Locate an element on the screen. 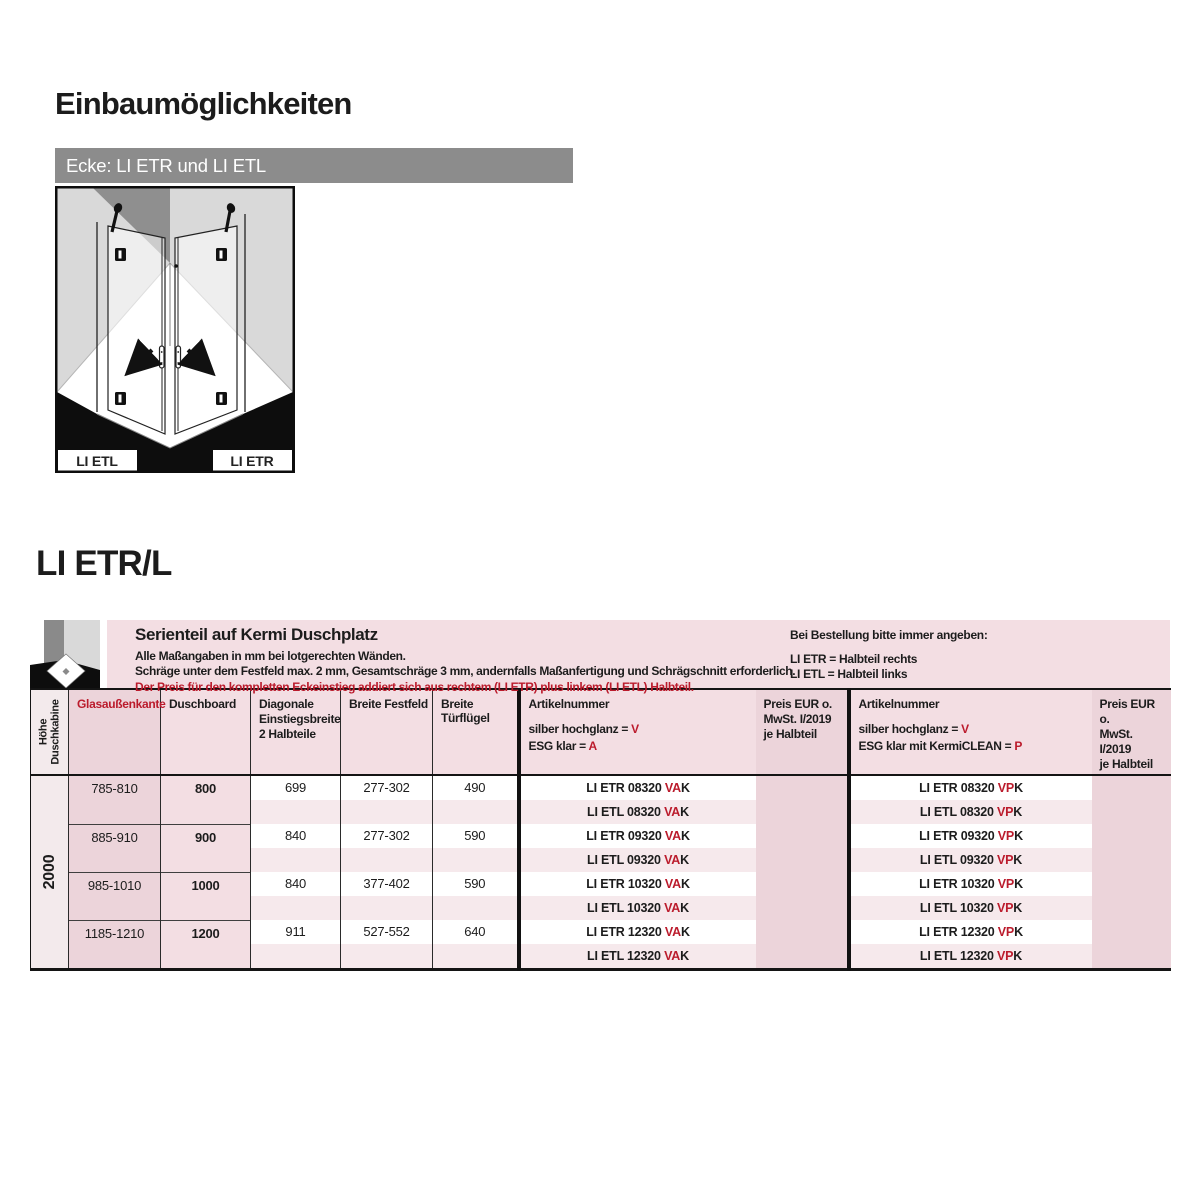 This screenshot has width=1200, height=1200. corner-installation-diagram: LI ETL LI ETR is located at coordinates (175, 329).